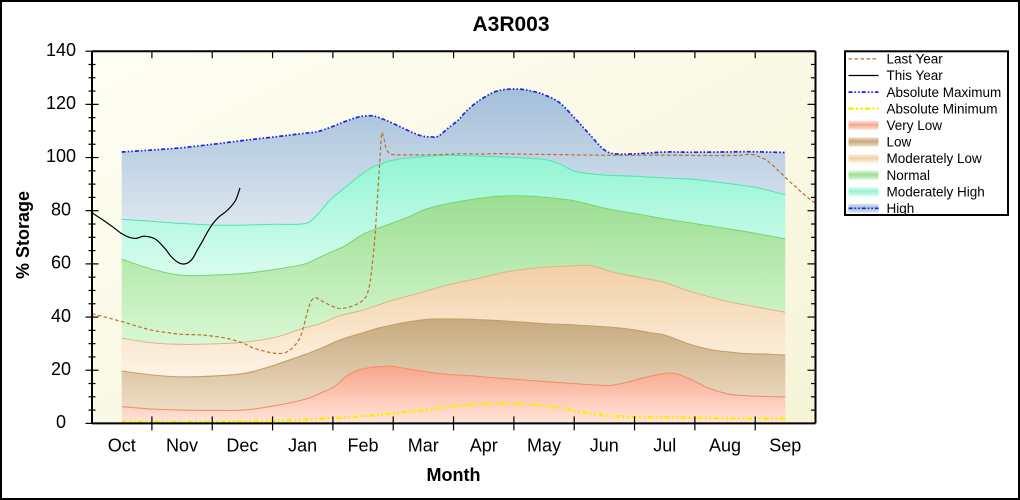  What do you see at coordinates (544, 445) in the screenshot?
I see `svg-text: May` at bounding box center [544, 445].